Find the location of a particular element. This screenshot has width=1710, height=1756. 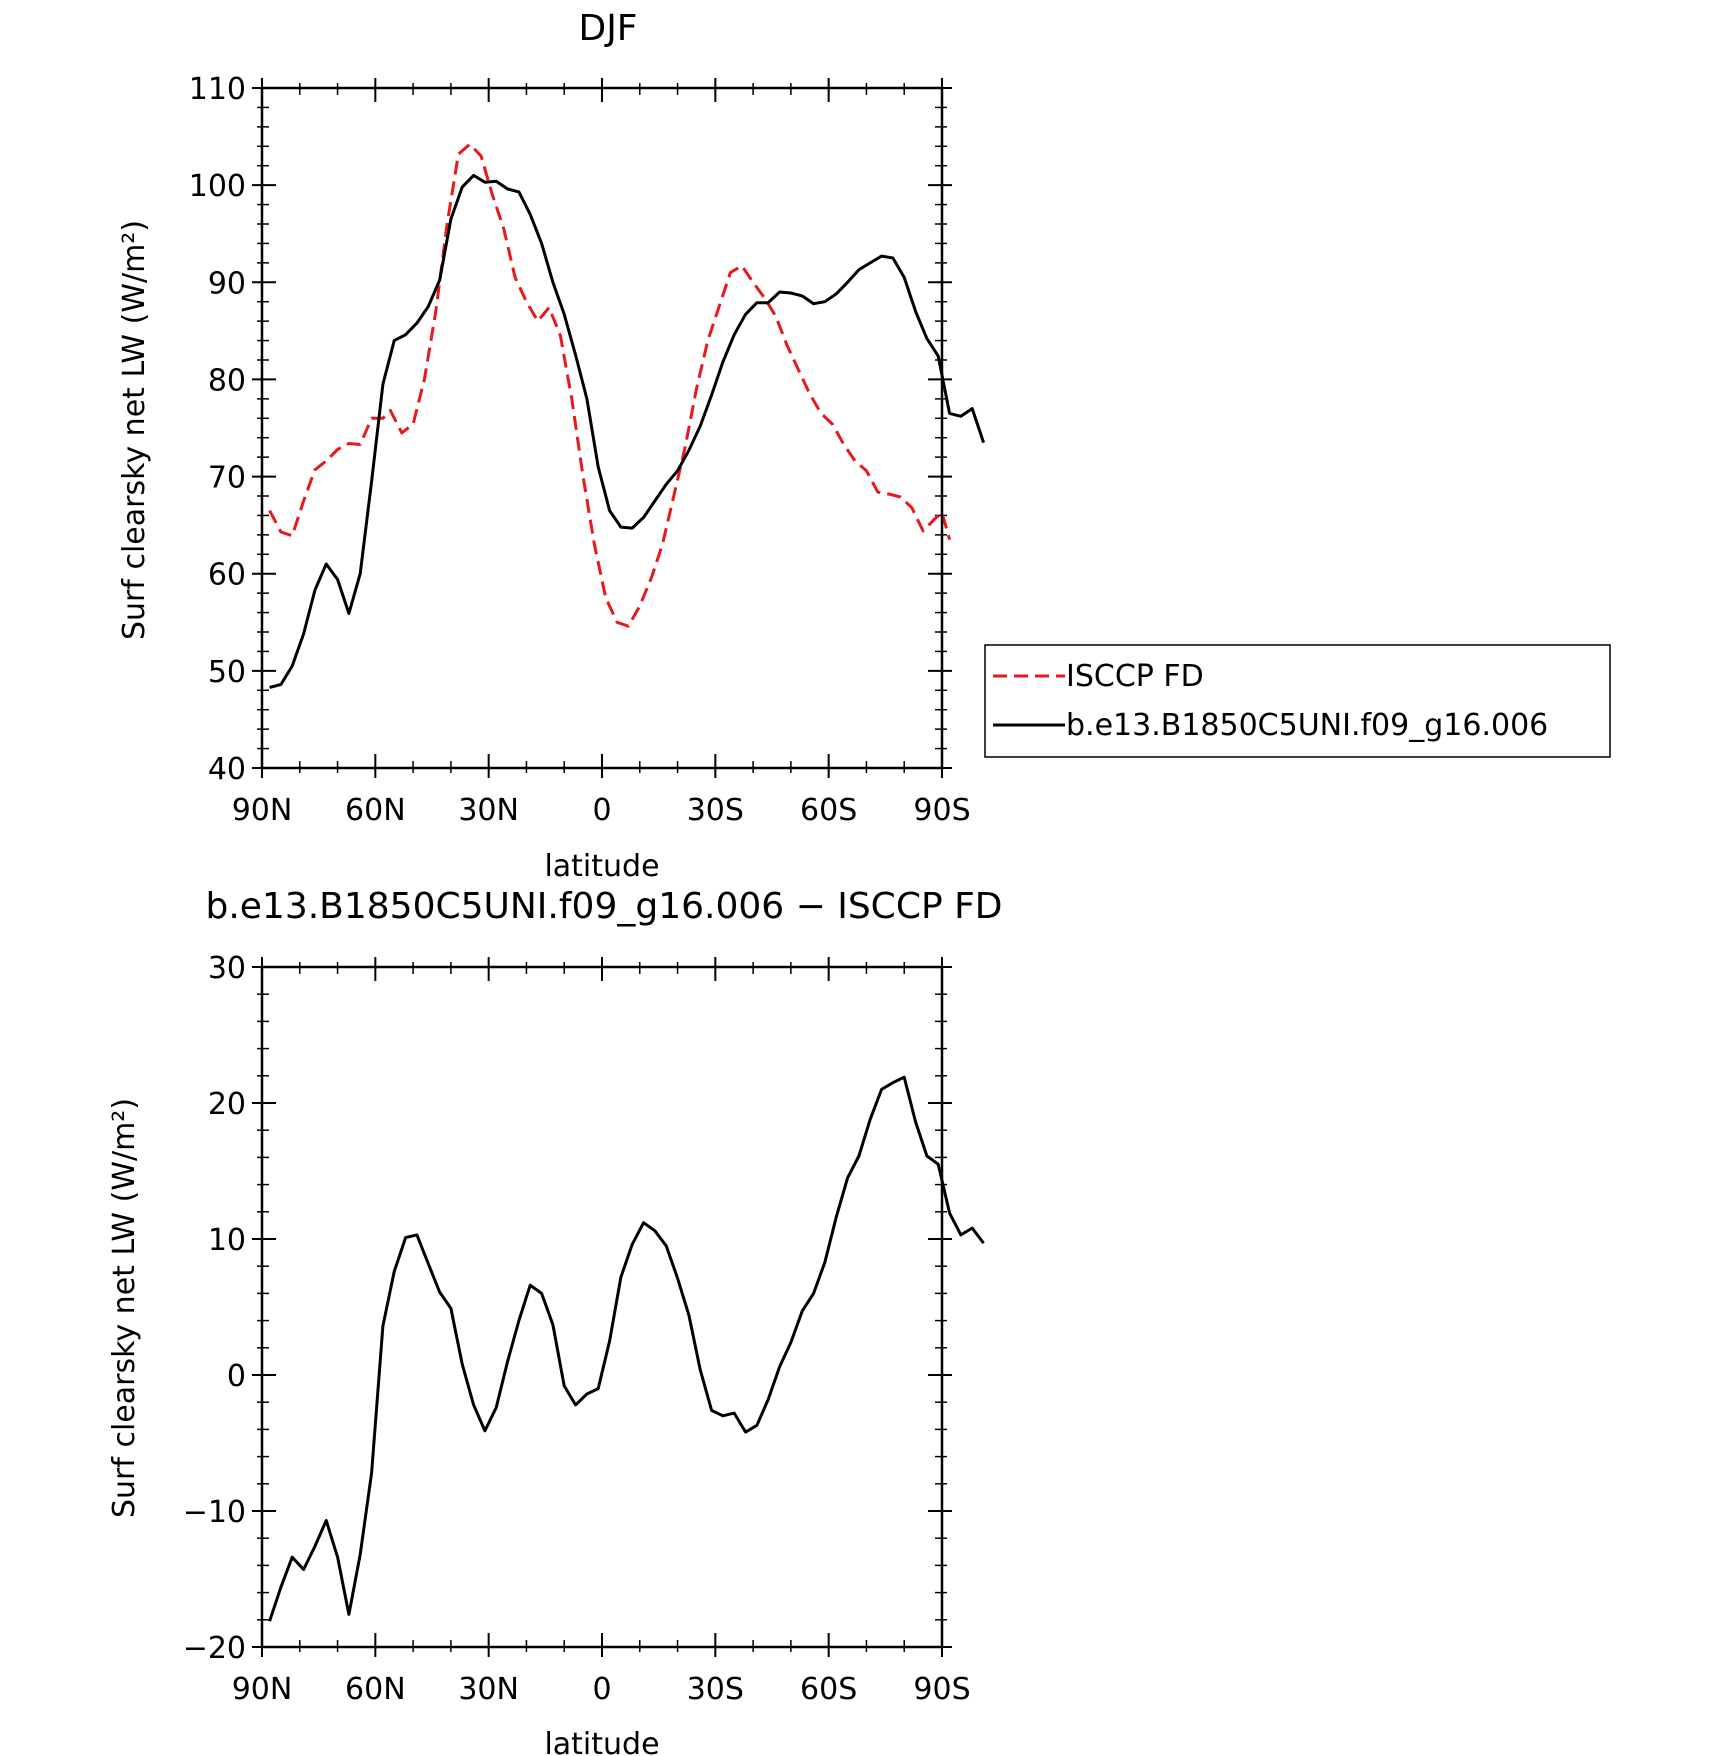

bottom-y-axis-label: Surf clearsky net LW (W/m²) is located at coordinates (124, 1308).